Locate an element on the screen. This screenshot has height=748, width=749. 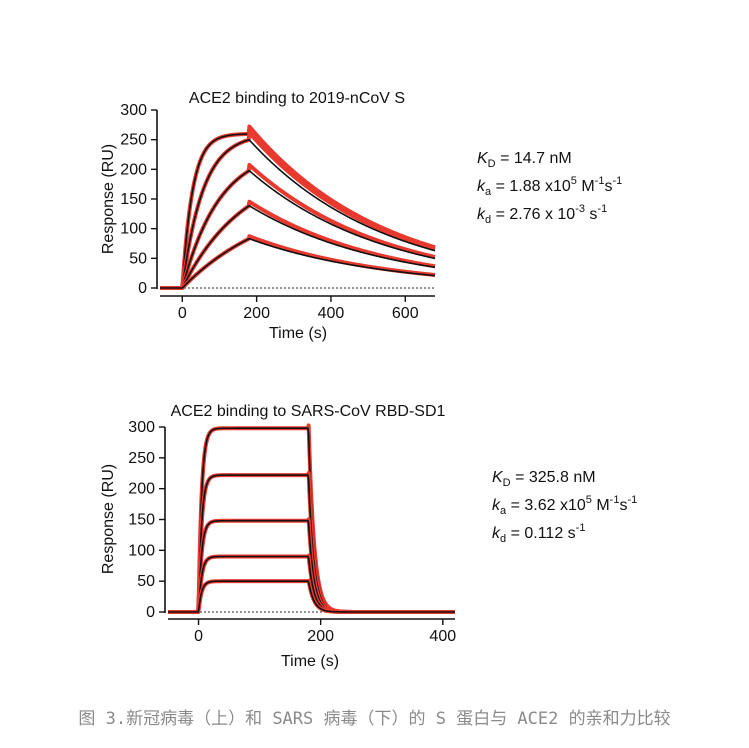
kd-rate-sars: kd = 0.112 s-1 is located at coordinates (538, 533).